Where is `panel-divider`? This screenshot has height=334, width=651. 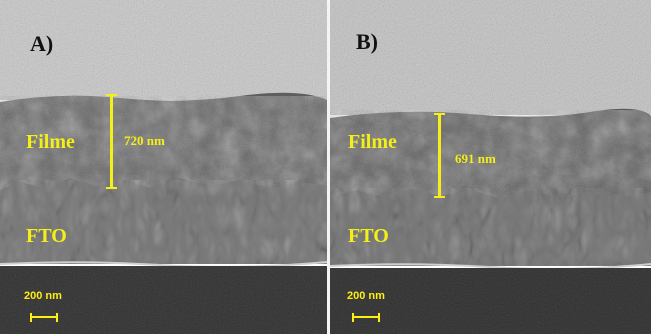
panel-divider is located at coordinates (328, 167).